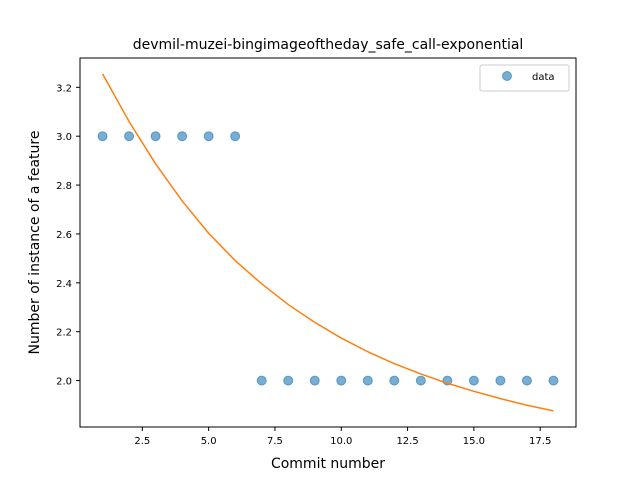  I want to click on x-axis-label: Commit number, so click(328, 464).